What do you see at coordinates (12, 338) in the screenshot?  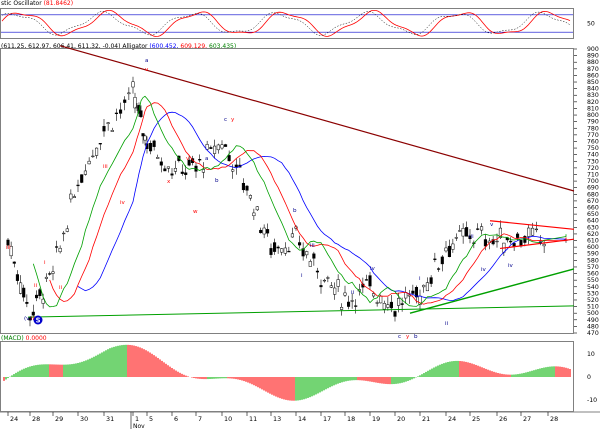 I see `macd-name: (MACD)` at bounding box center [12, 338].